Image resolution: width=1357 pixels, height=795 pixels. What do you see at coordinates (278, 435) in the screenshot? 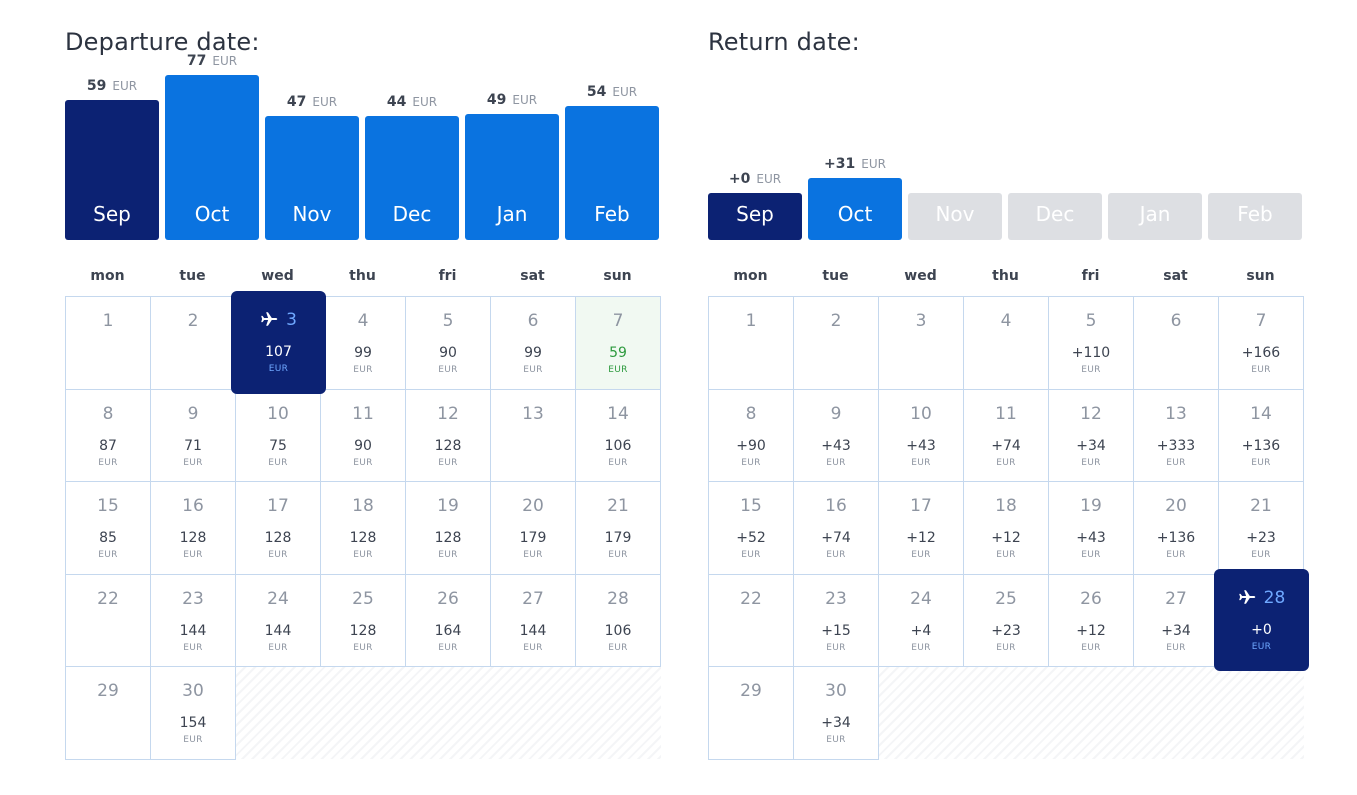
I see `departure-day-10: 10 75 EUR` at bounding box center [278, 435].